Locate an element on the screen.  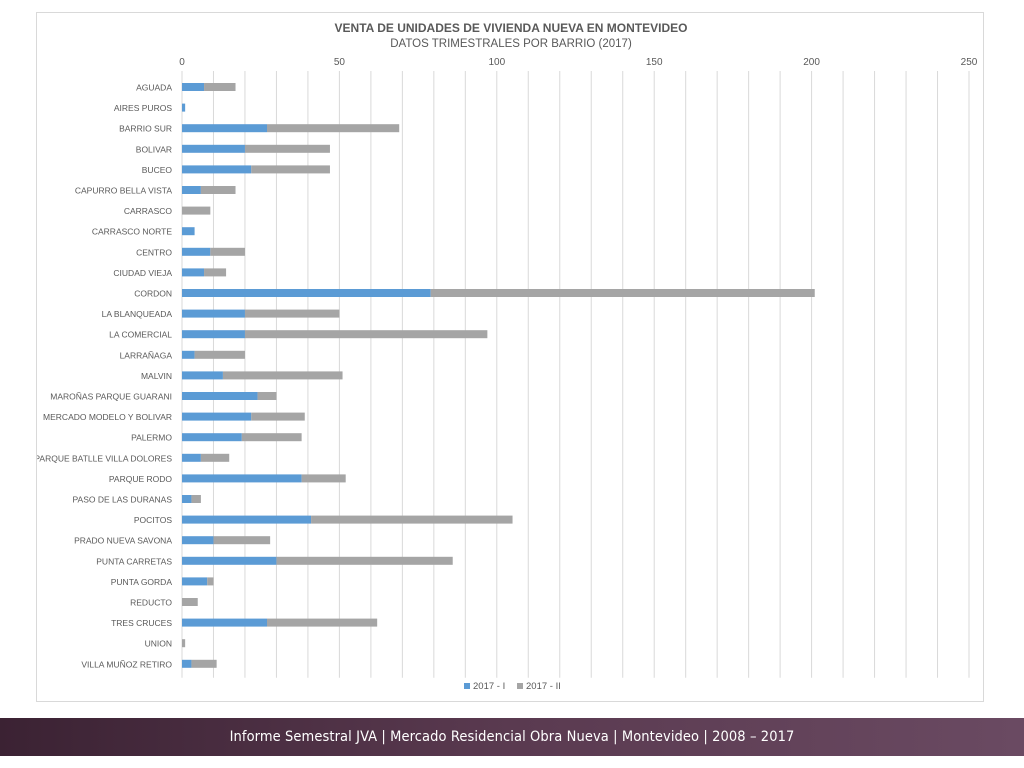
category-label: BARRIO SUR is located at coordinates (145, 129).